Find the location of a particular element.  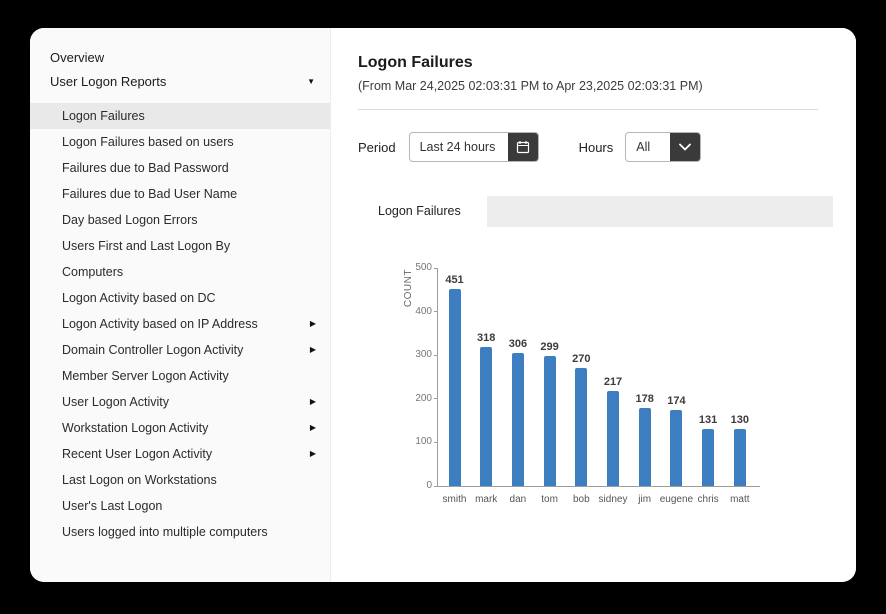

bar-value-label: 451 is located at coordinates (454, 280).